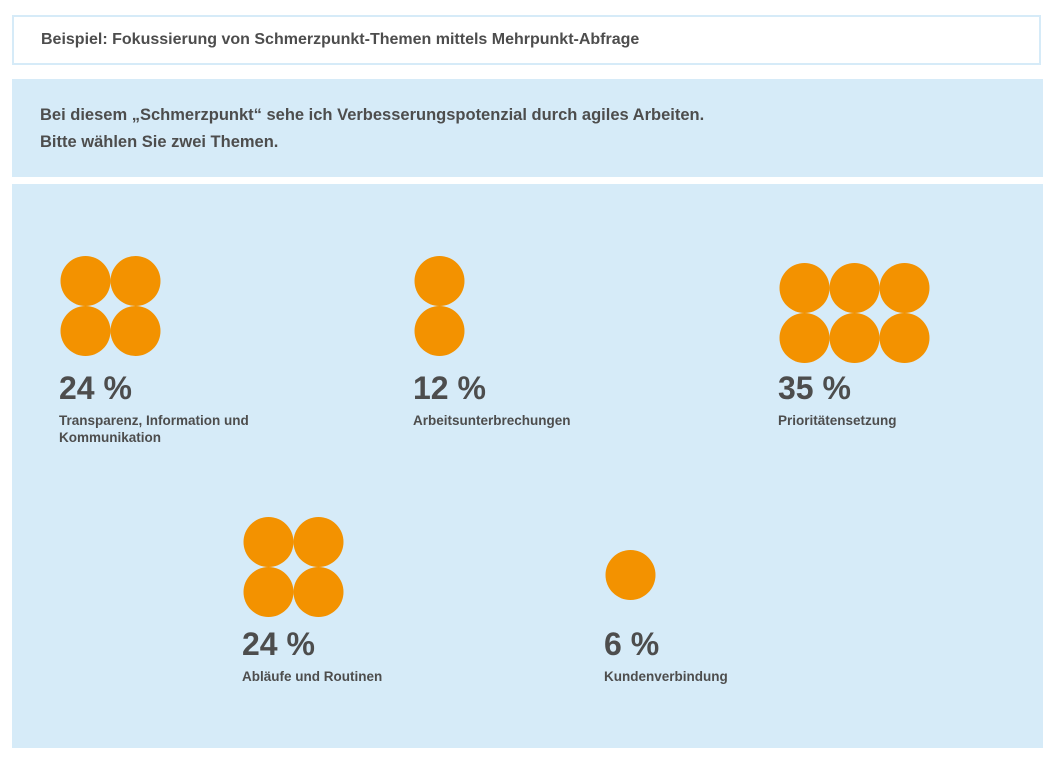 This screenshot has width=1057, height=761. I want to click on category-label: Arbeitsunterbrechungen, so click(492, 420).